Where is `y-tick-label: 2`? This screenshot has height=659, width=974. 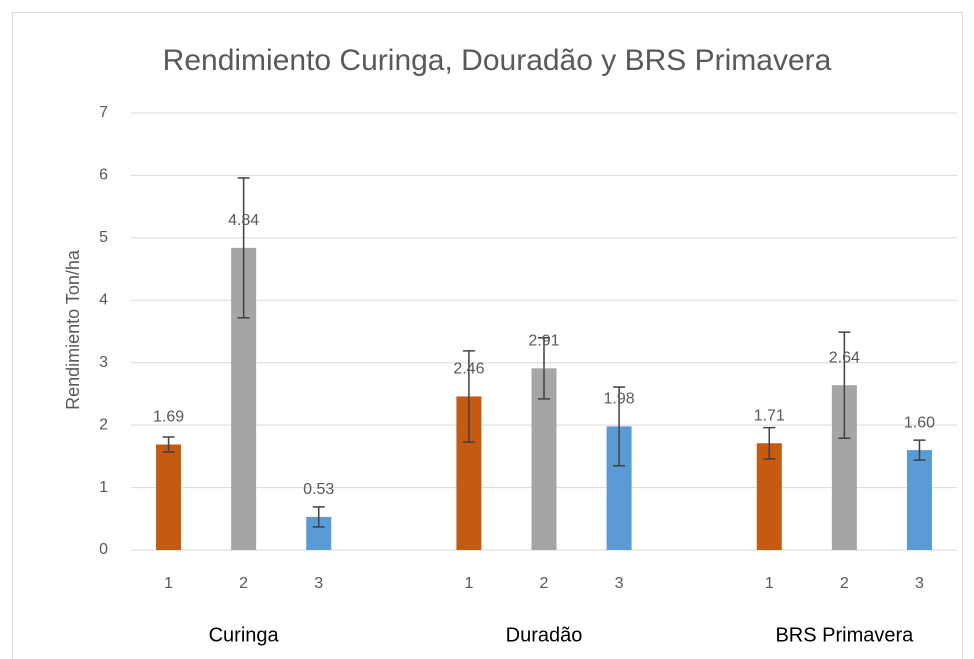 y-tick-label: 2 is located at coordinates (103, 424).